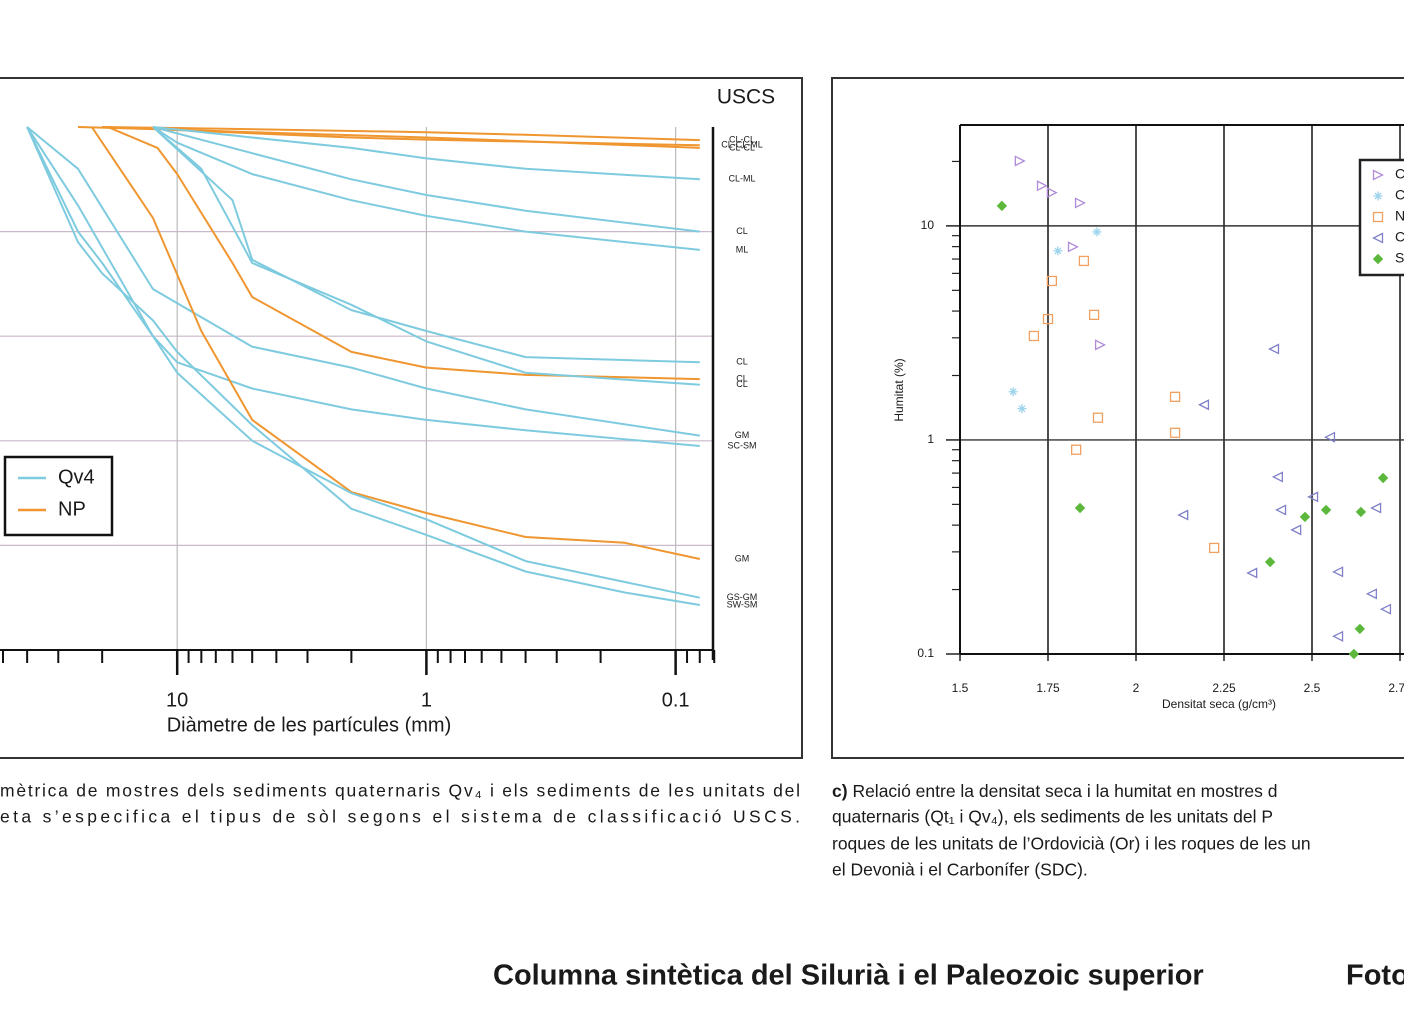 The image size is (1404, 1020). What do you see at coordinates (742, 604) in the screenshot?
I see `uscs-label: SW-SM` at bounding box center [742, 604].